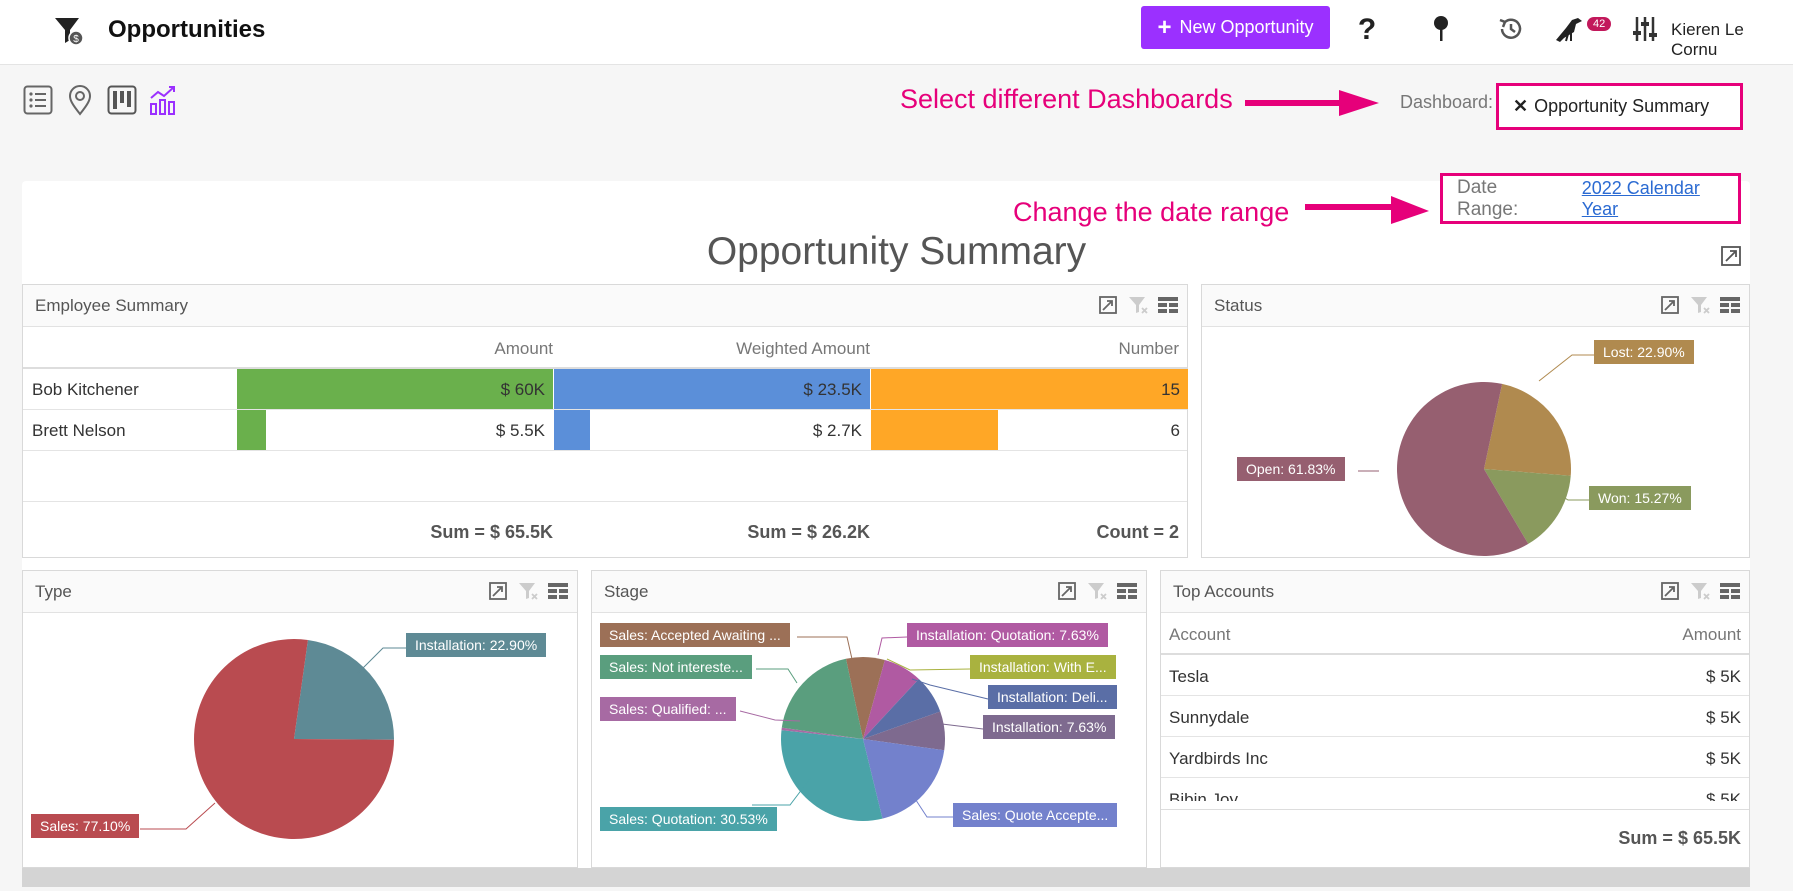 This screenshot has width=1793, height=891. Describe the element at coordinates (1644, 352) in the screenshot. I see `pie-label: Lost: 22.90%` at that location.